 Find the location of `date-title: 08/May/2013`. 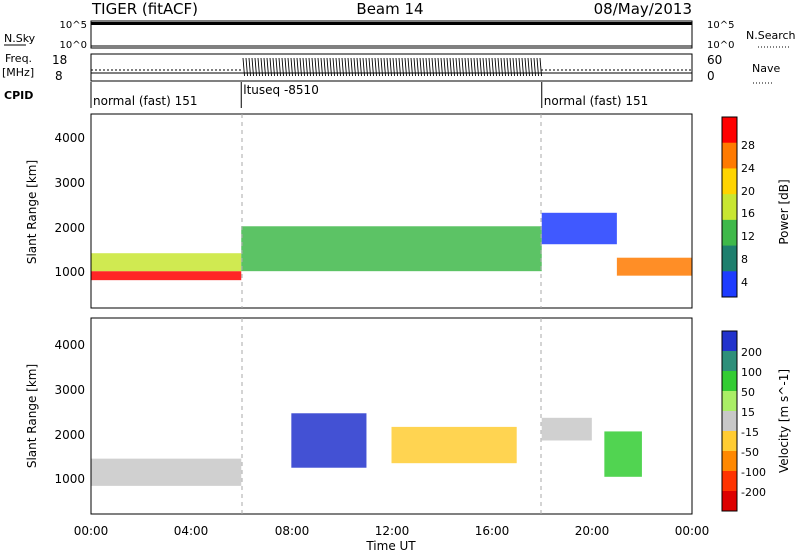

date-title: 08/May/2013 is located at coordinates (643, 9).